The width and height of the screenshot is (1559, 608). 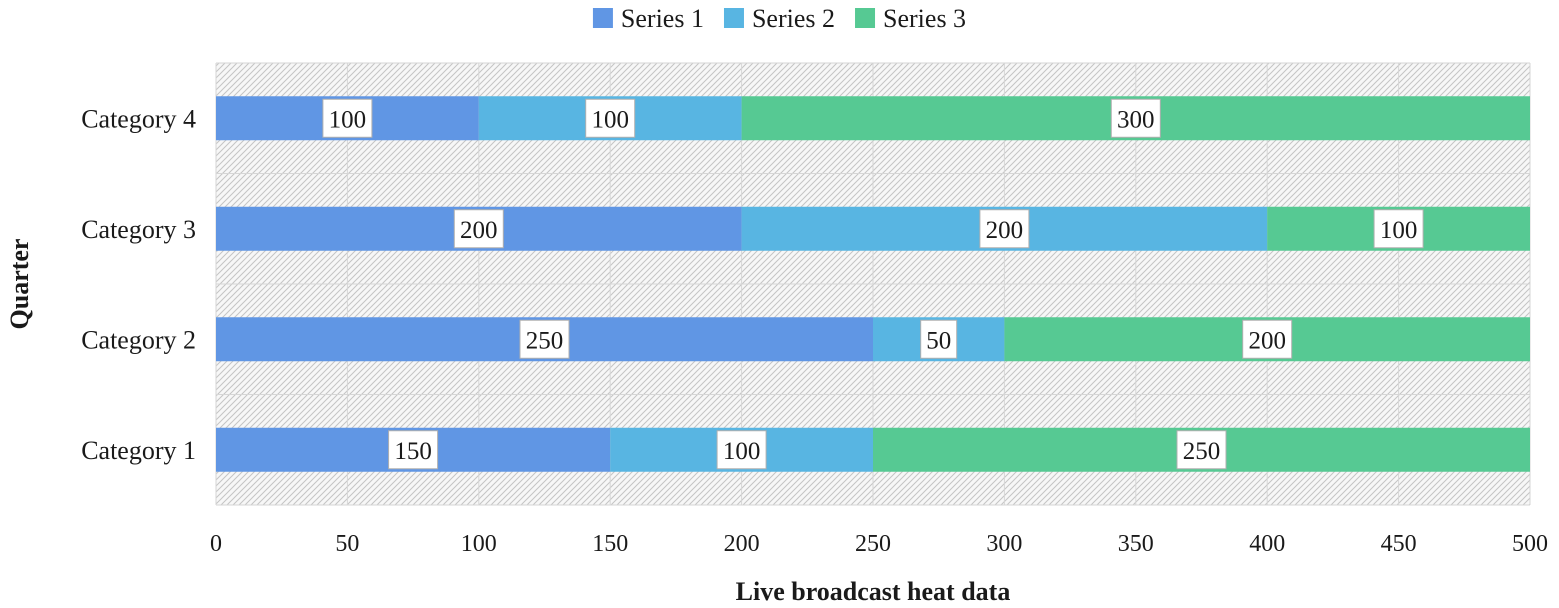 I want to click on legend: Series 1 Series 2 Series 3, so click(x=779, y=18).